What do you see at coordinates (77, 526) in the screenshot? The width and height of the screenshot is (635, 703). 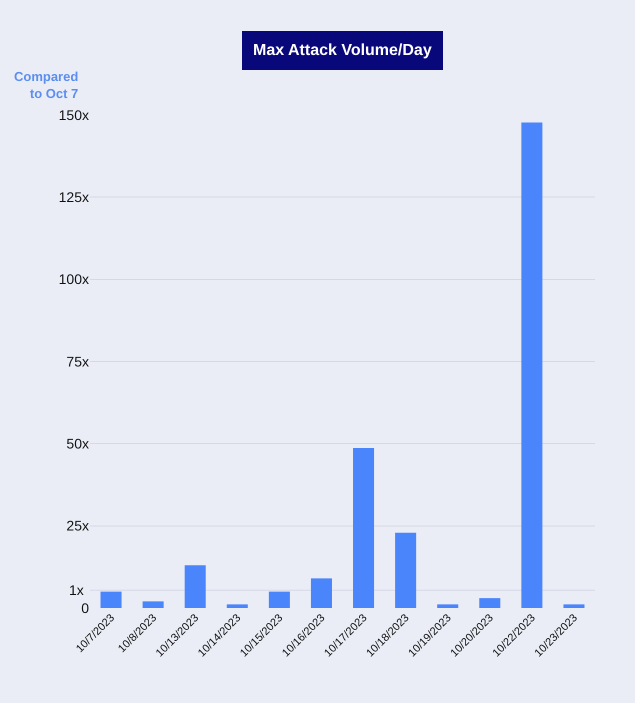 I see `y-tick-label: 25x` at bounding box center [77, 526].